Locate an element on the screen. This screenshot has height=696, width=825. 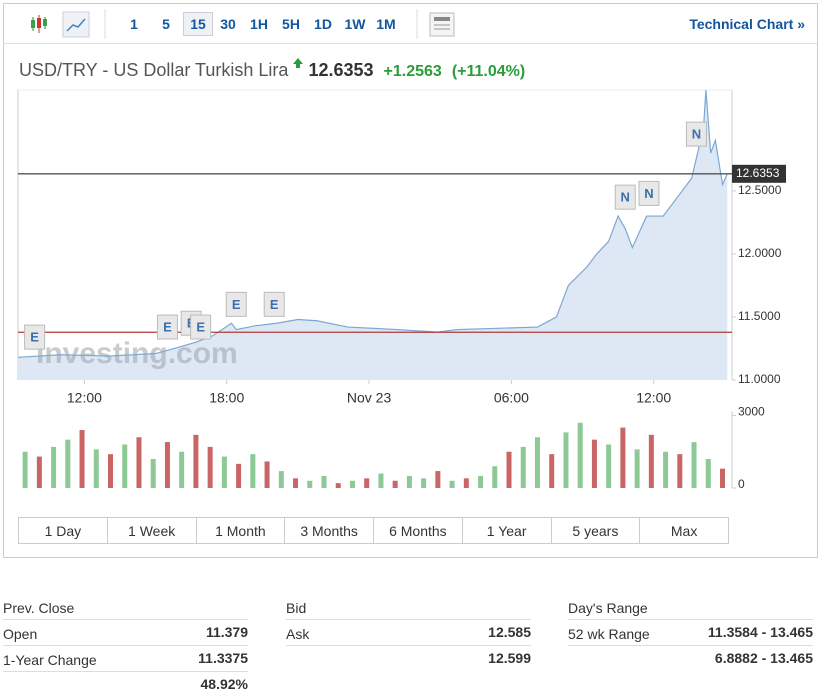
interval-button: 5 is located at coordinates (166, 24).